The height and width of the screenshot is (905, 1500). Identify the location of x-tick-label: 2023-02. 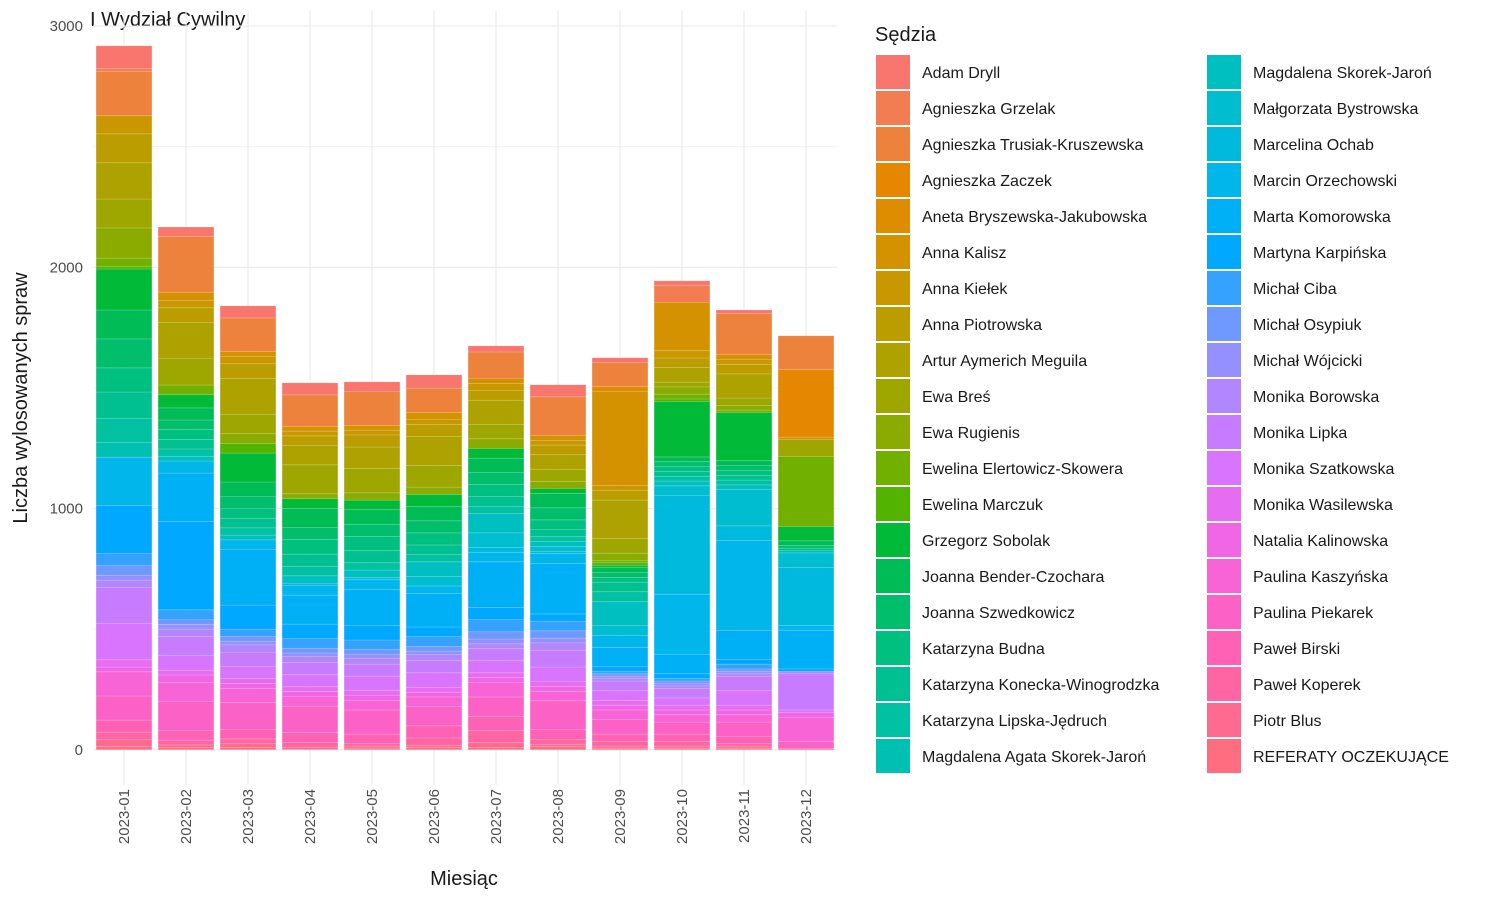
(186, 816).